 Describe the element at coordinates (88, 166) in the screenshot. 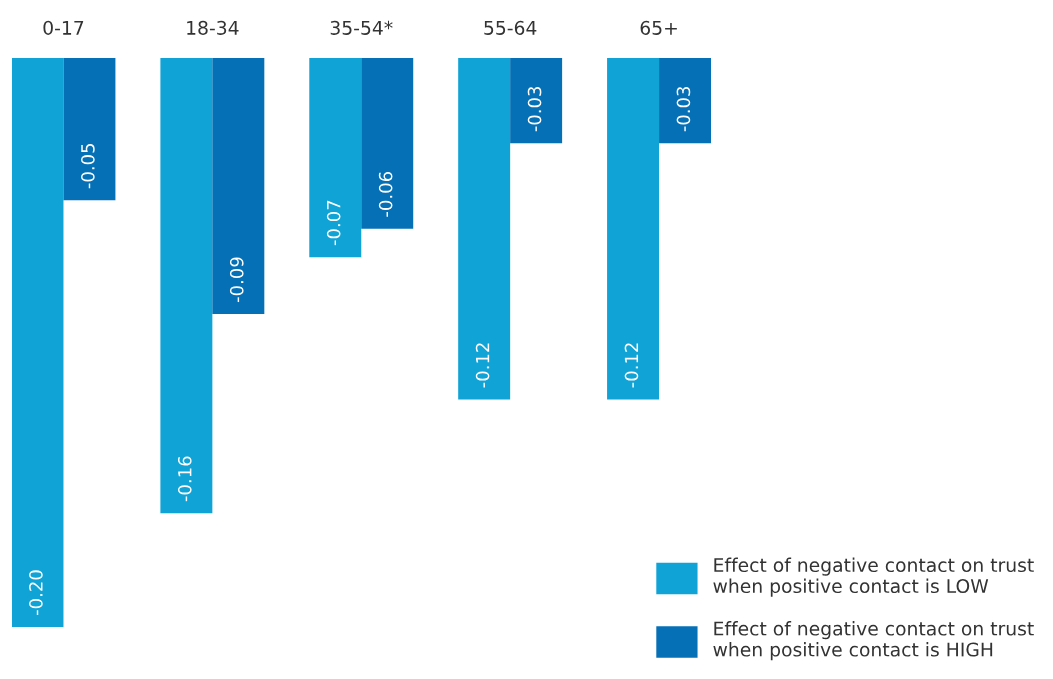

I see `data-label: -0.05` at that location.